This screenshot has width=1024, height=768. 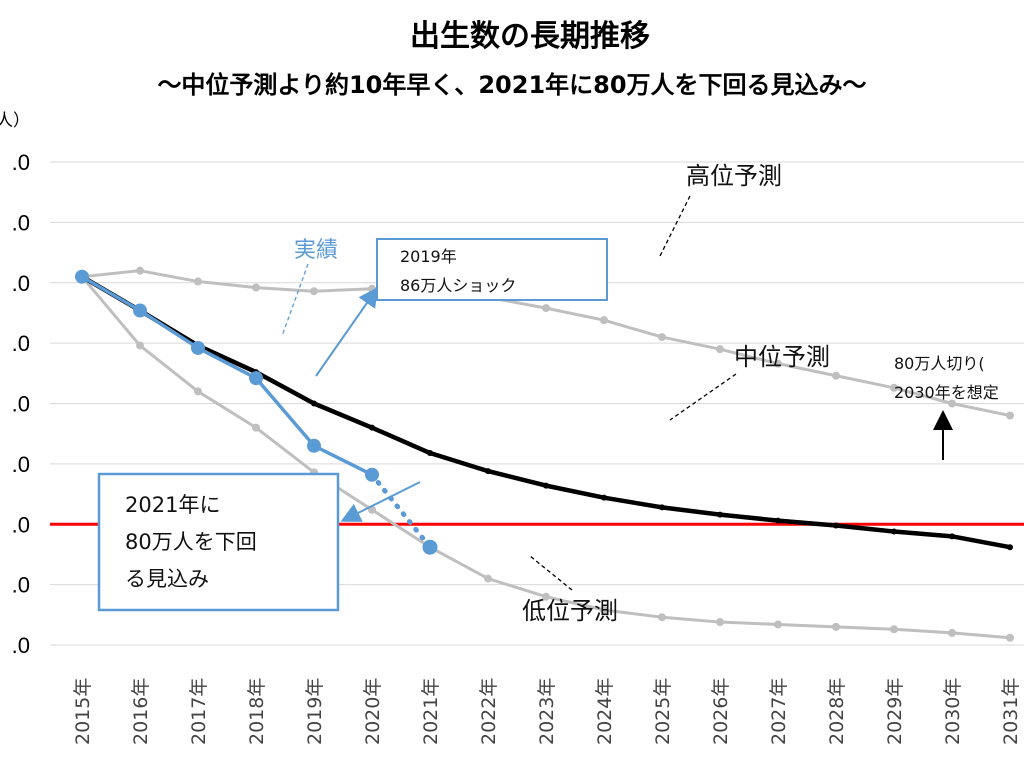 I want to click on x-tick-label: 2025年, so click(x=663, y=711).